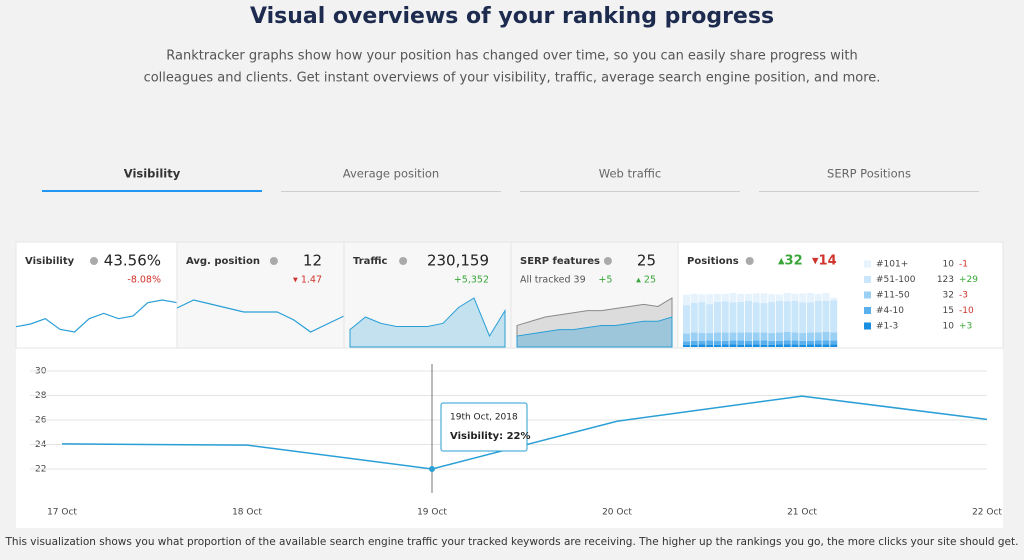 The height and width of the screenshot is (560, 1024). What do you see at coordinates (987, 513) in the screenshot?
I see `x-tick-label: 22 Oct` at bounding box center [987, 513].